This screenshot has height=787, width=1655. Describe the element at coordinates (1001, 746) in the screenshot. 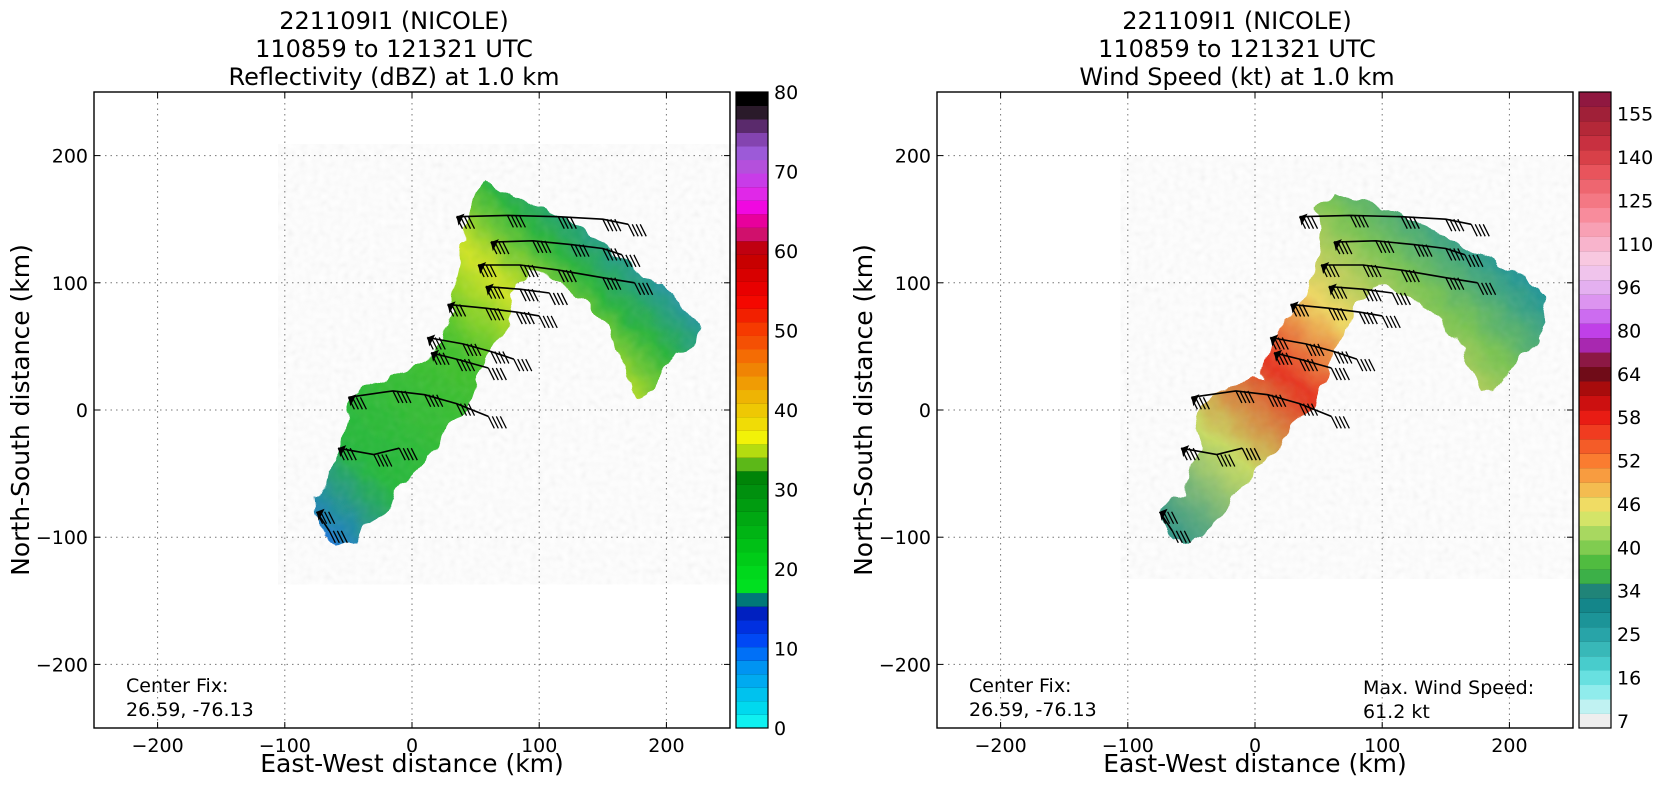

I see `x-tick-label: −200` at that location.